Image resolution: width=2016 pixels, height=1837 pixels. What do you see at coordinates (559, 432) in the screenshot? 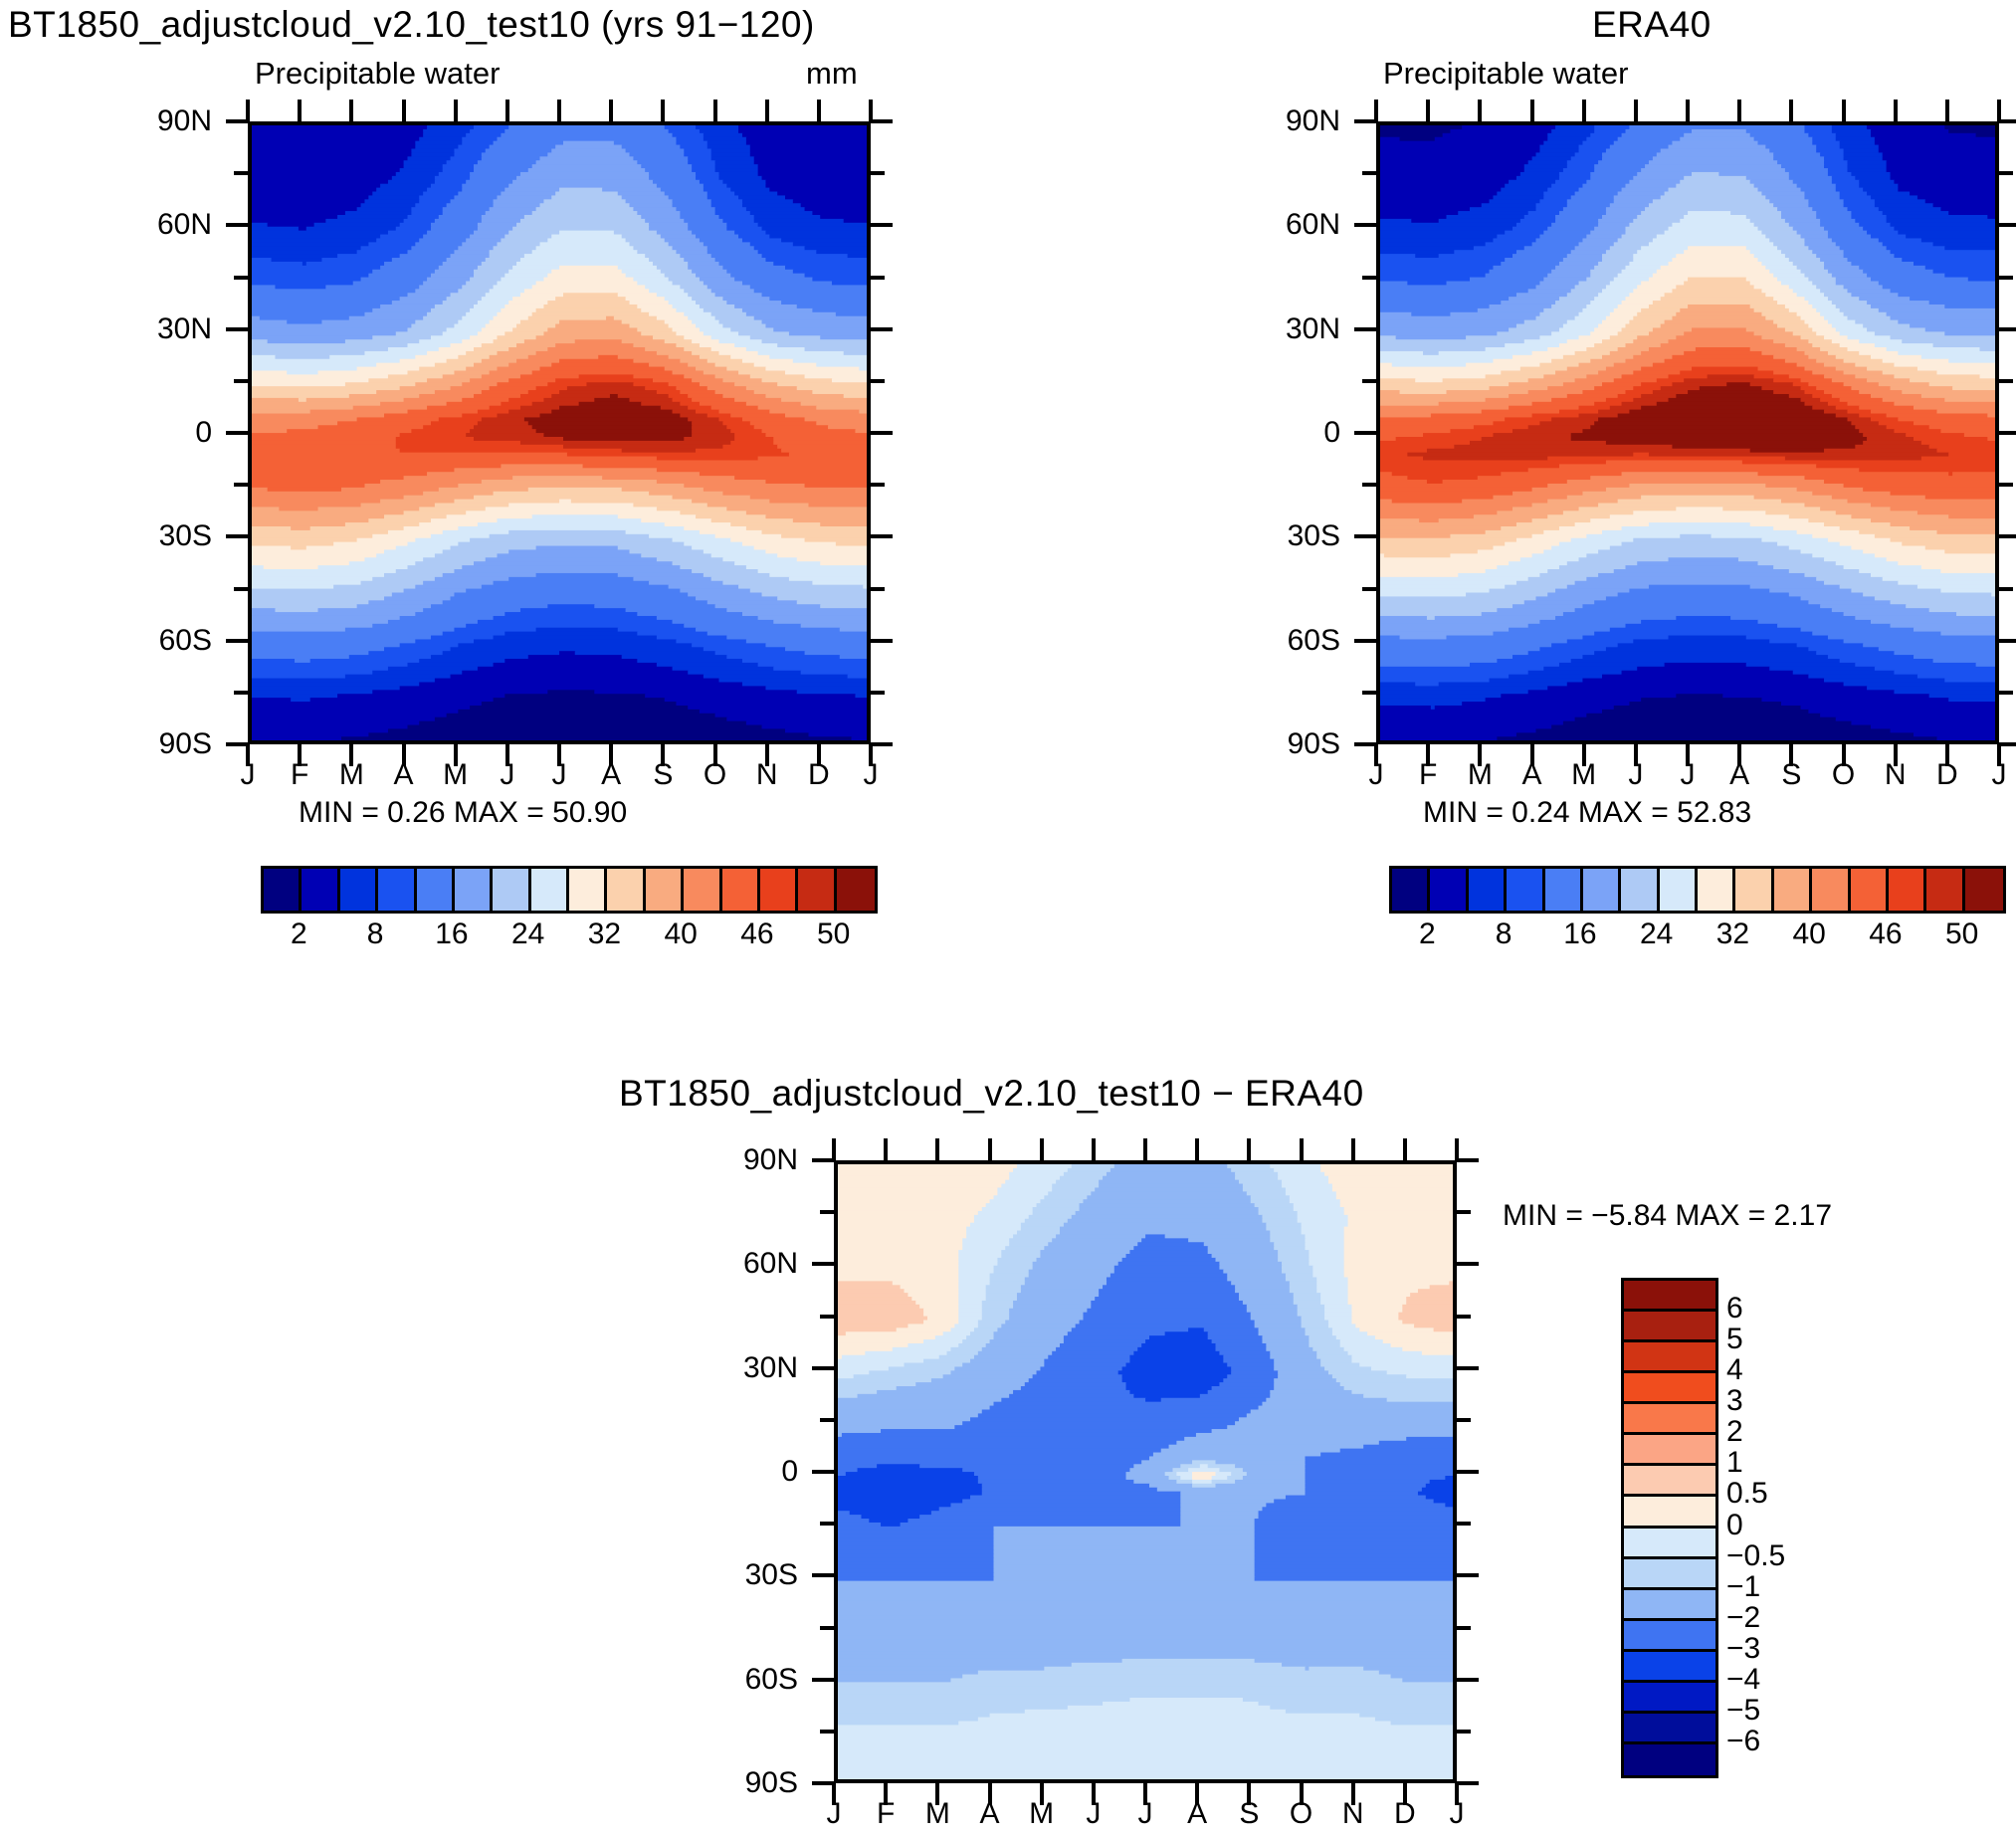
I see `model-contour-plot` at bounding box center [559, 432].